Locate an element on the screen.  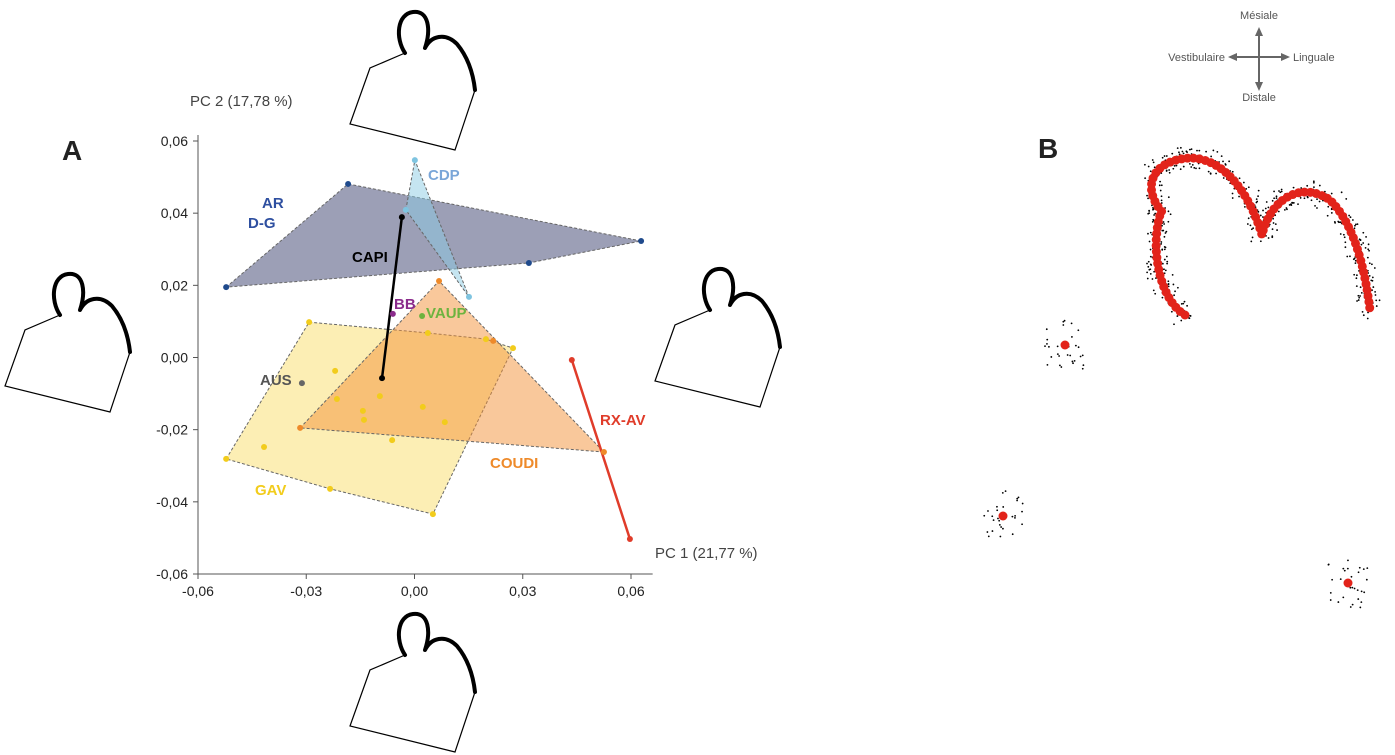
x-tick-label: -0,06 is located at coordinates (198, 591).